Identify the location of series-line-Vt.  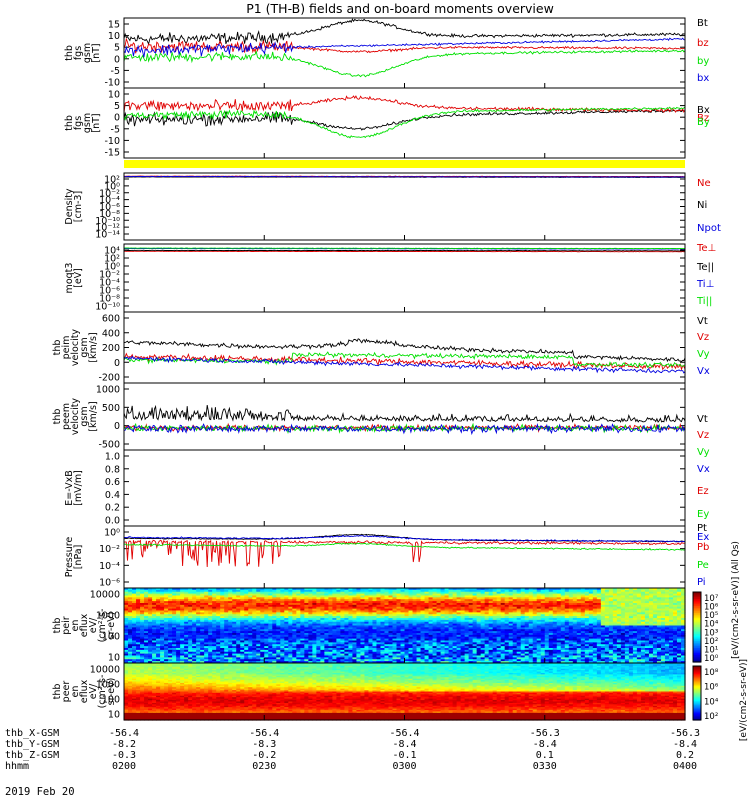
(404, 413).